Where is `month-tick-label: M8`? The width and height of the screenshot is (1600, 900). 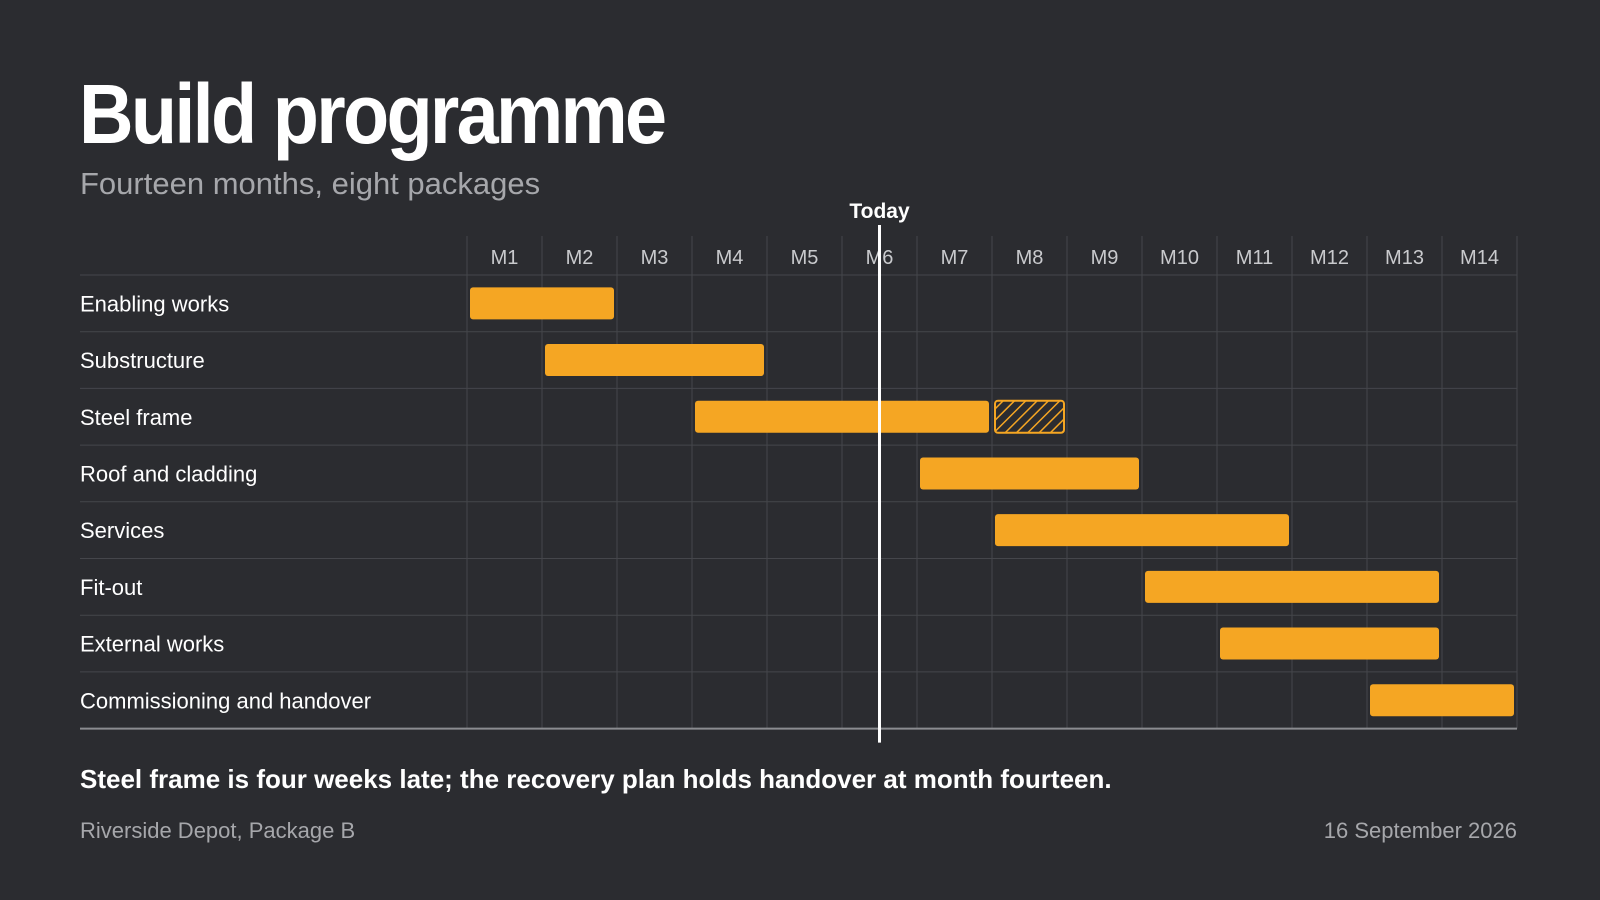
month-tick-label: M8 is located at coordinates (1030, 258).